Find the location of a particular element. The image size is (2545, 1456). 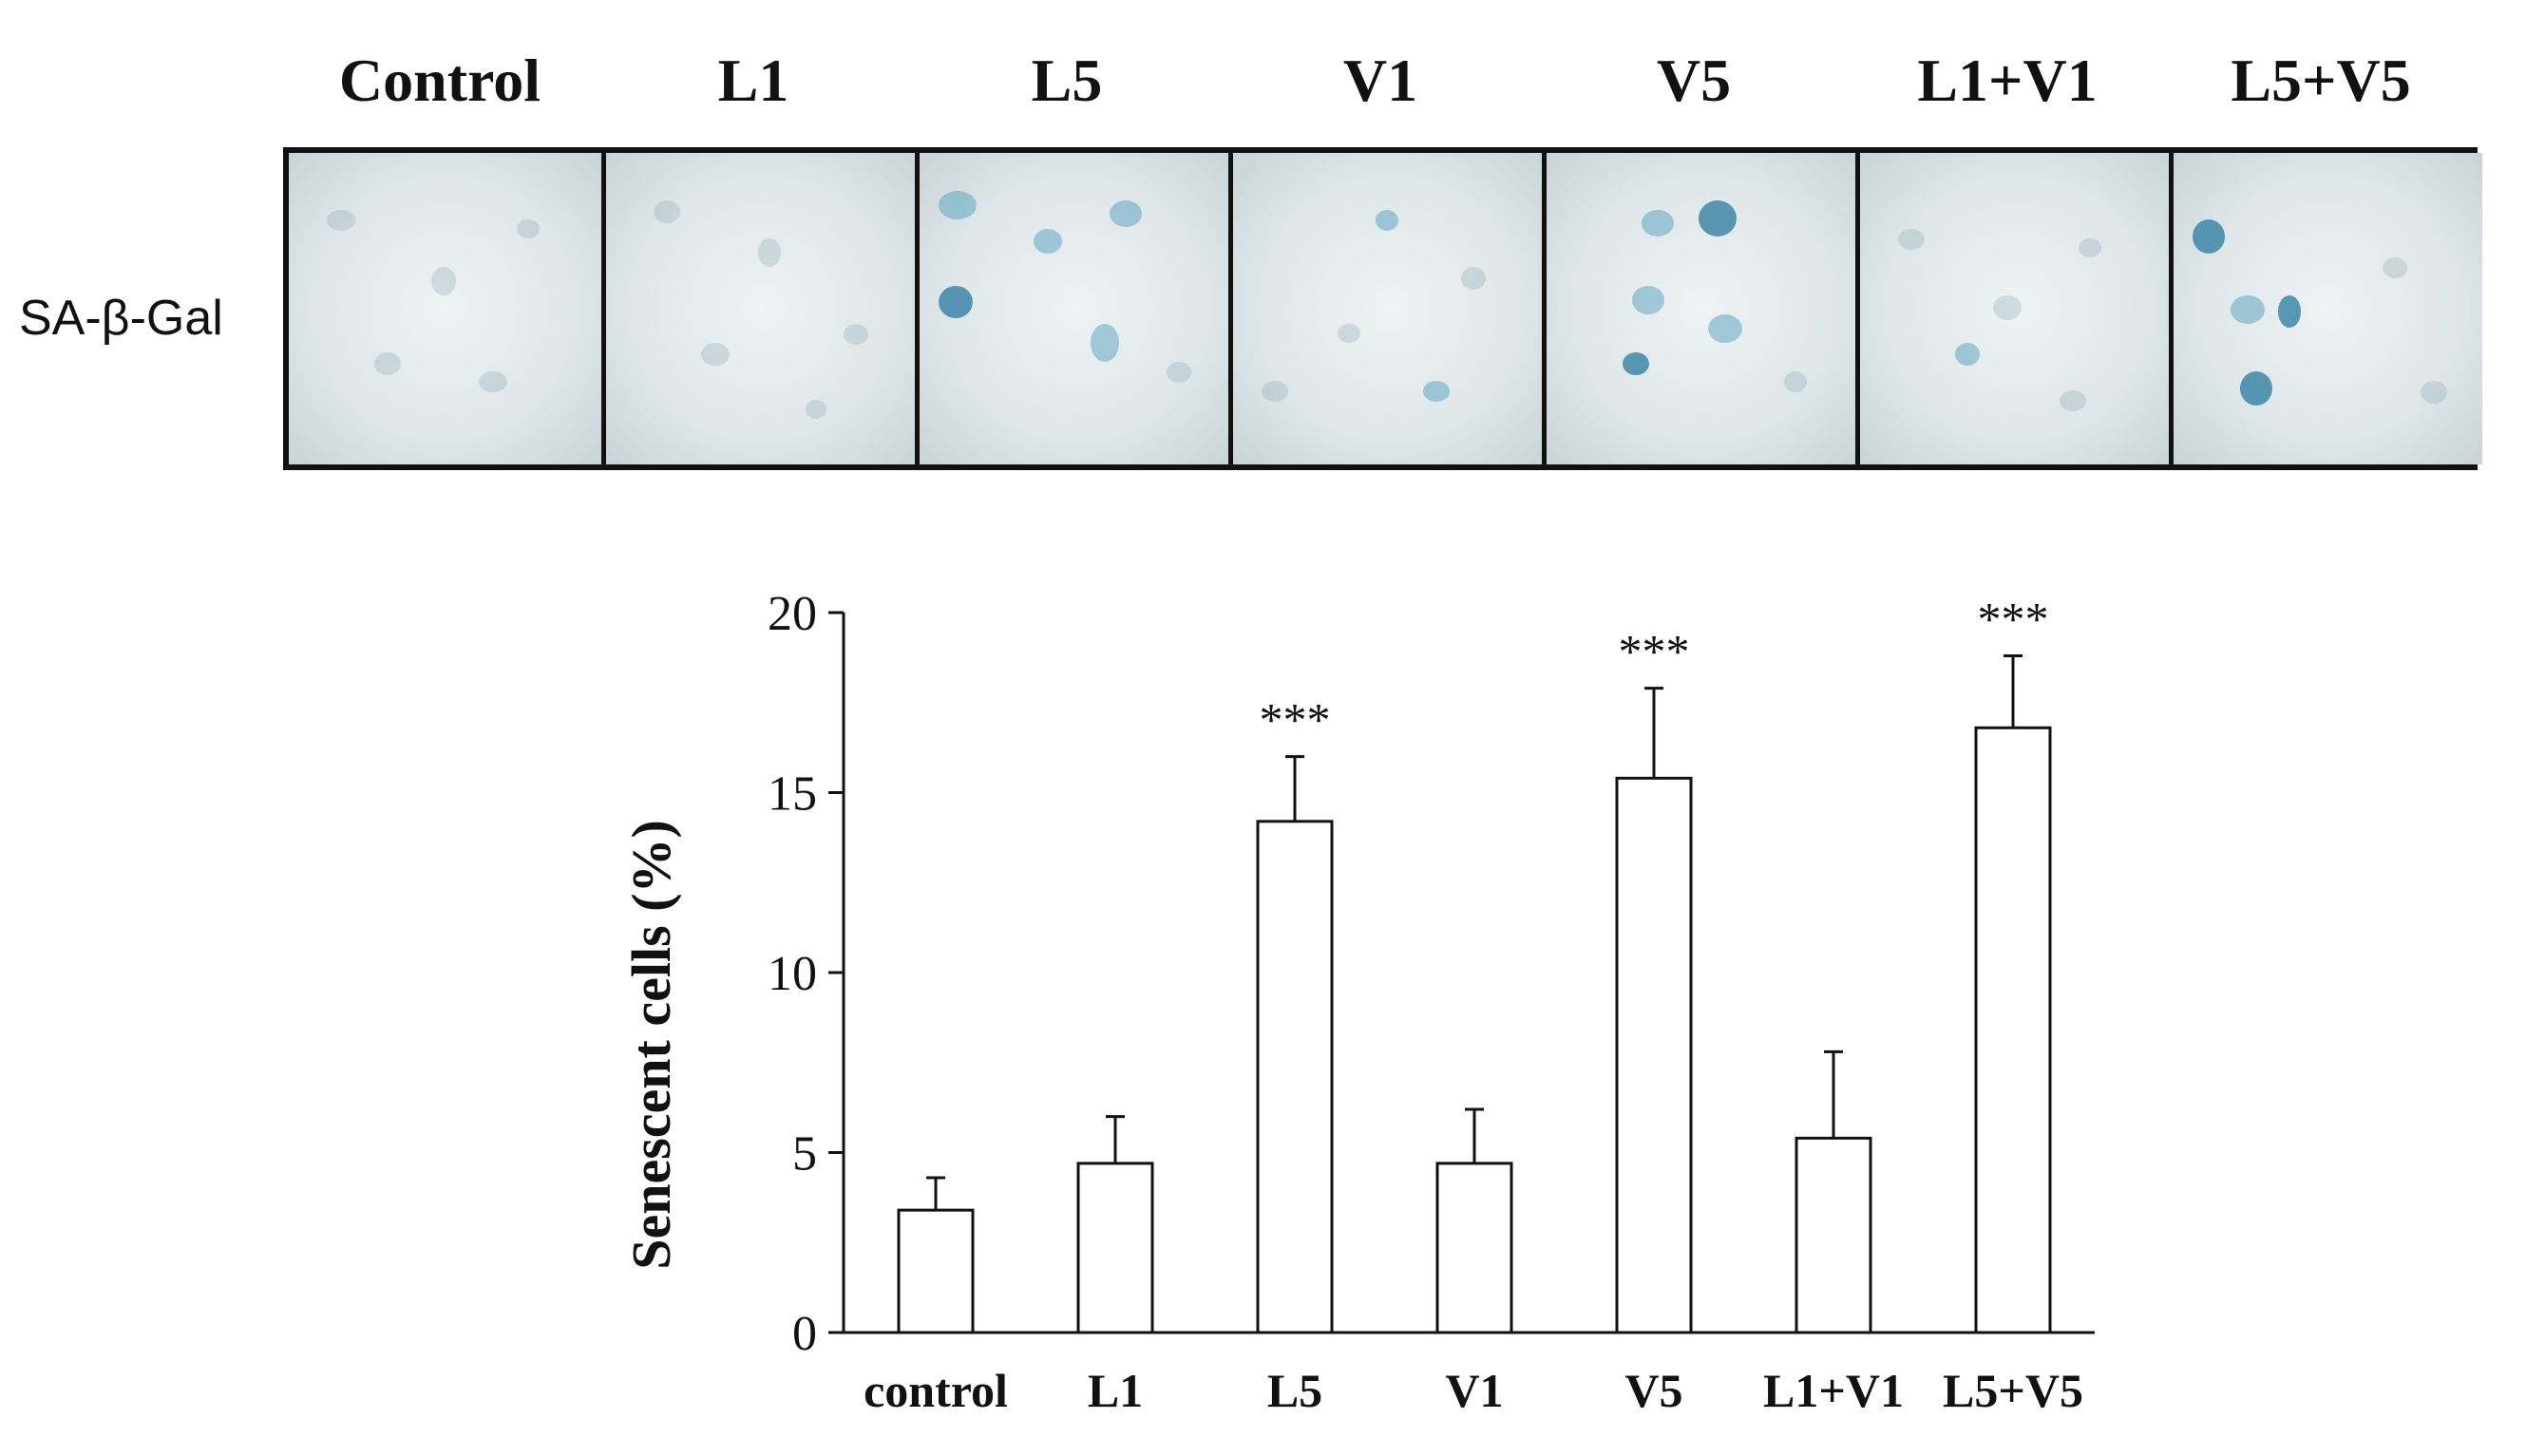

x-tick-label: L5+V5 is located at coordinates (2013, 1390).